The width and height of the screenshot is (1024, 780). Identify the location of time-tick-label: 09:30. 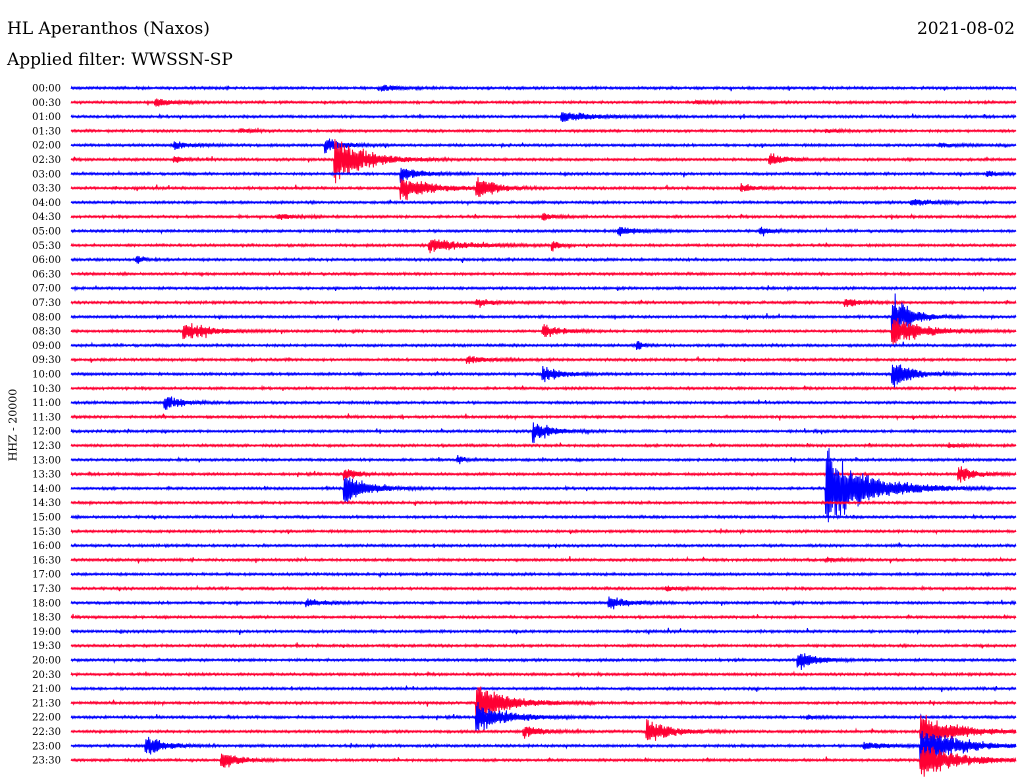
(46, 360).